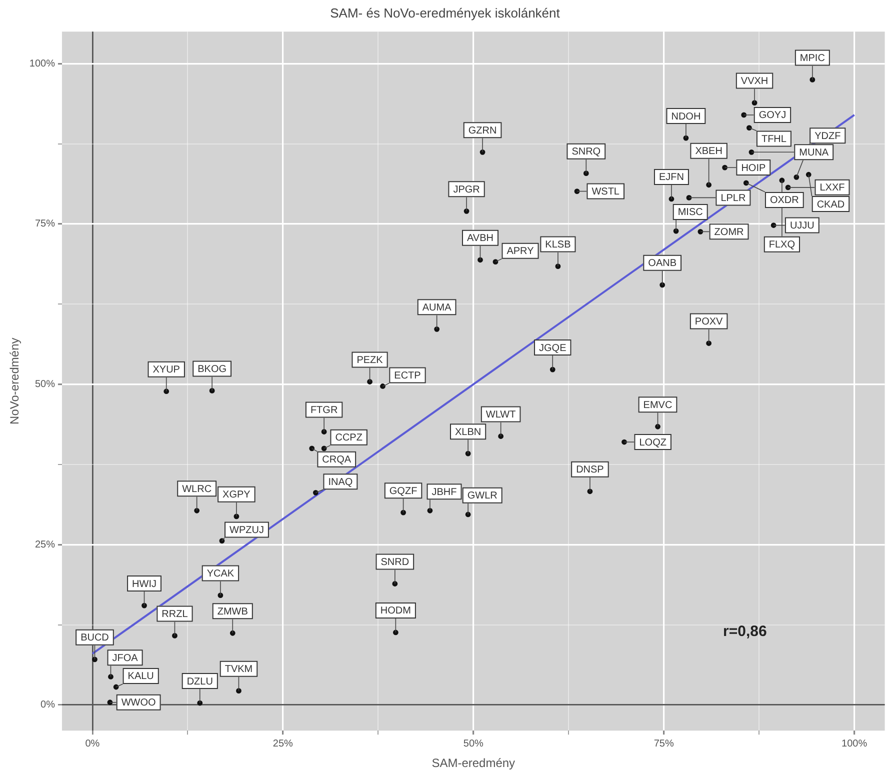  I want to click on annotation: WLWT, so click(501, 415).